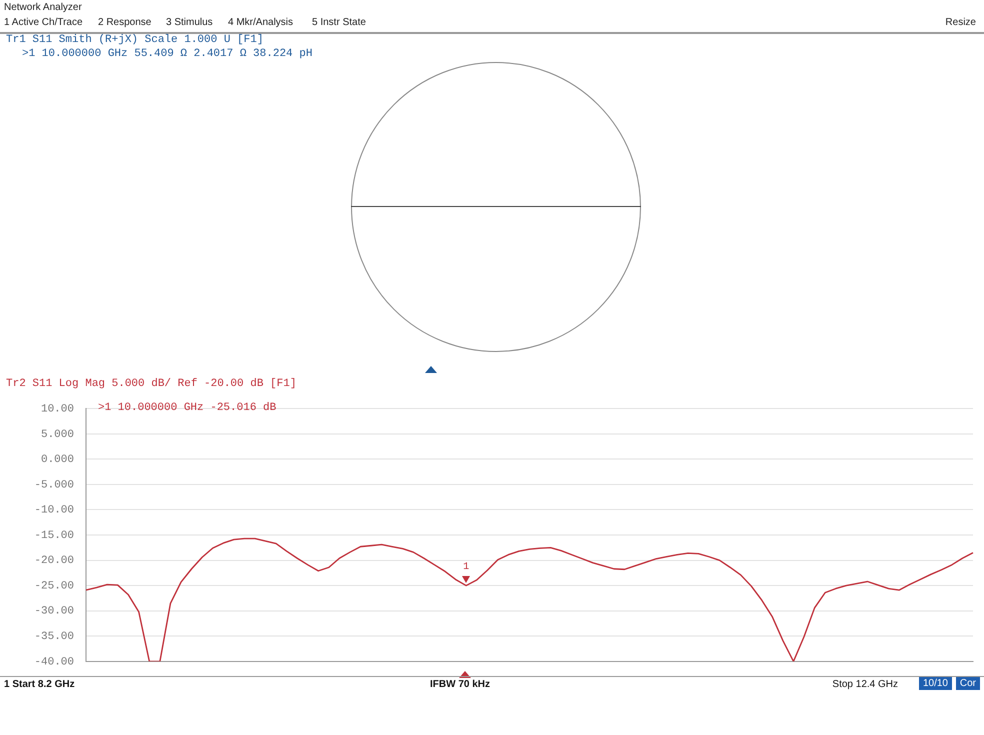 Image resolution: width=984 pixels, height=735 pixels. What do you see at coordinates (460, 684) in the screenshot?
I see `text: IFBW 70 kHz` at bounding box center [460, 684].